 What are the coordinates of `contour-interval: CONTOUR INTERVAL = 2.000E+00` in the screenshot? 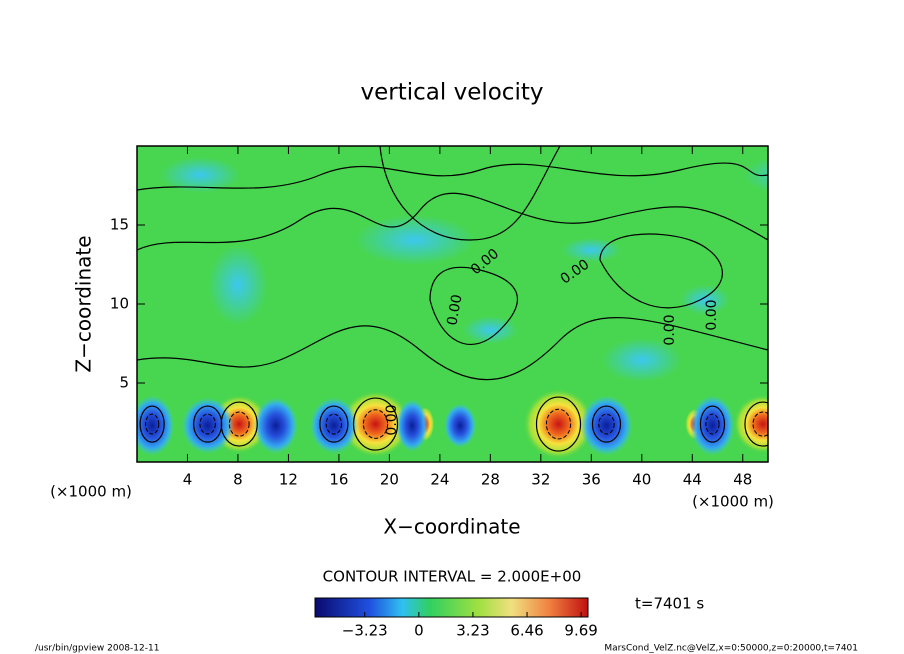 It's located at (452, 577).